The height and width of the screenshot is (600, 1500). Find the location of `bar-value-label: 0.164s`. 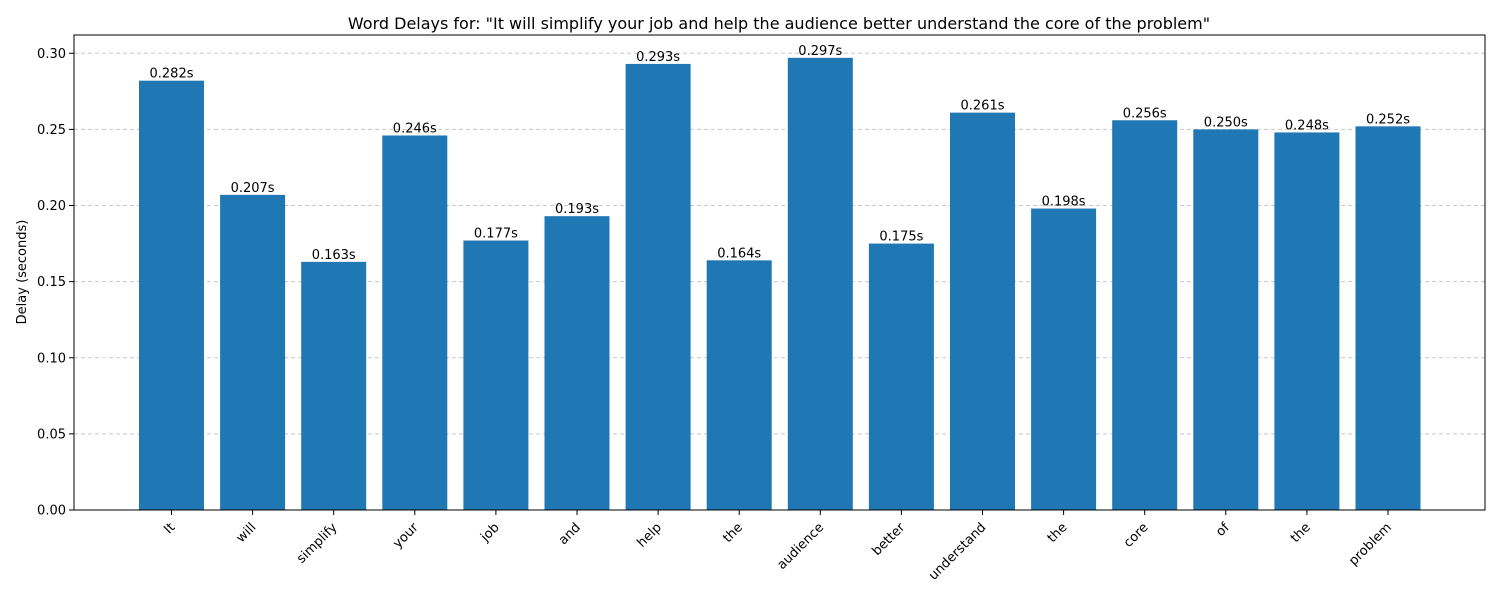

bar-value-label: 0.164s is located at coordinates (739, 253).